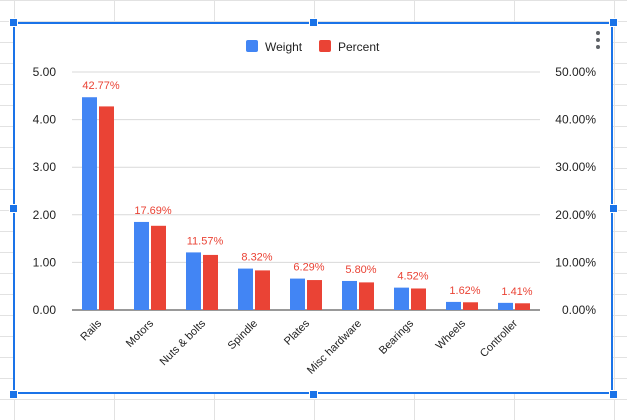 This screenshot has height=420, width=627. I want to click on x-tick-label: Controller, so click(499, 338).